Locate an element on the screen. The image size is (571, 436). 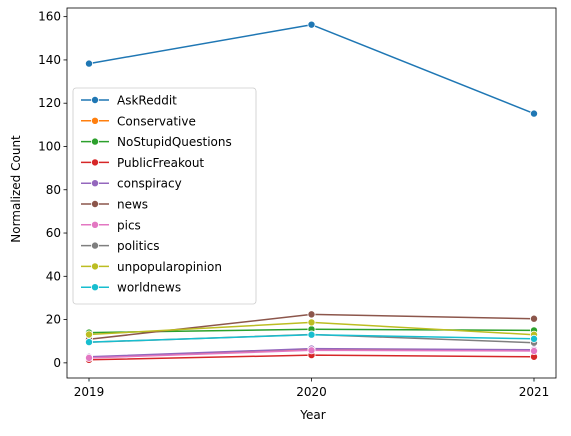
data-point-pics-2021 is located at coordinates (533, 350).